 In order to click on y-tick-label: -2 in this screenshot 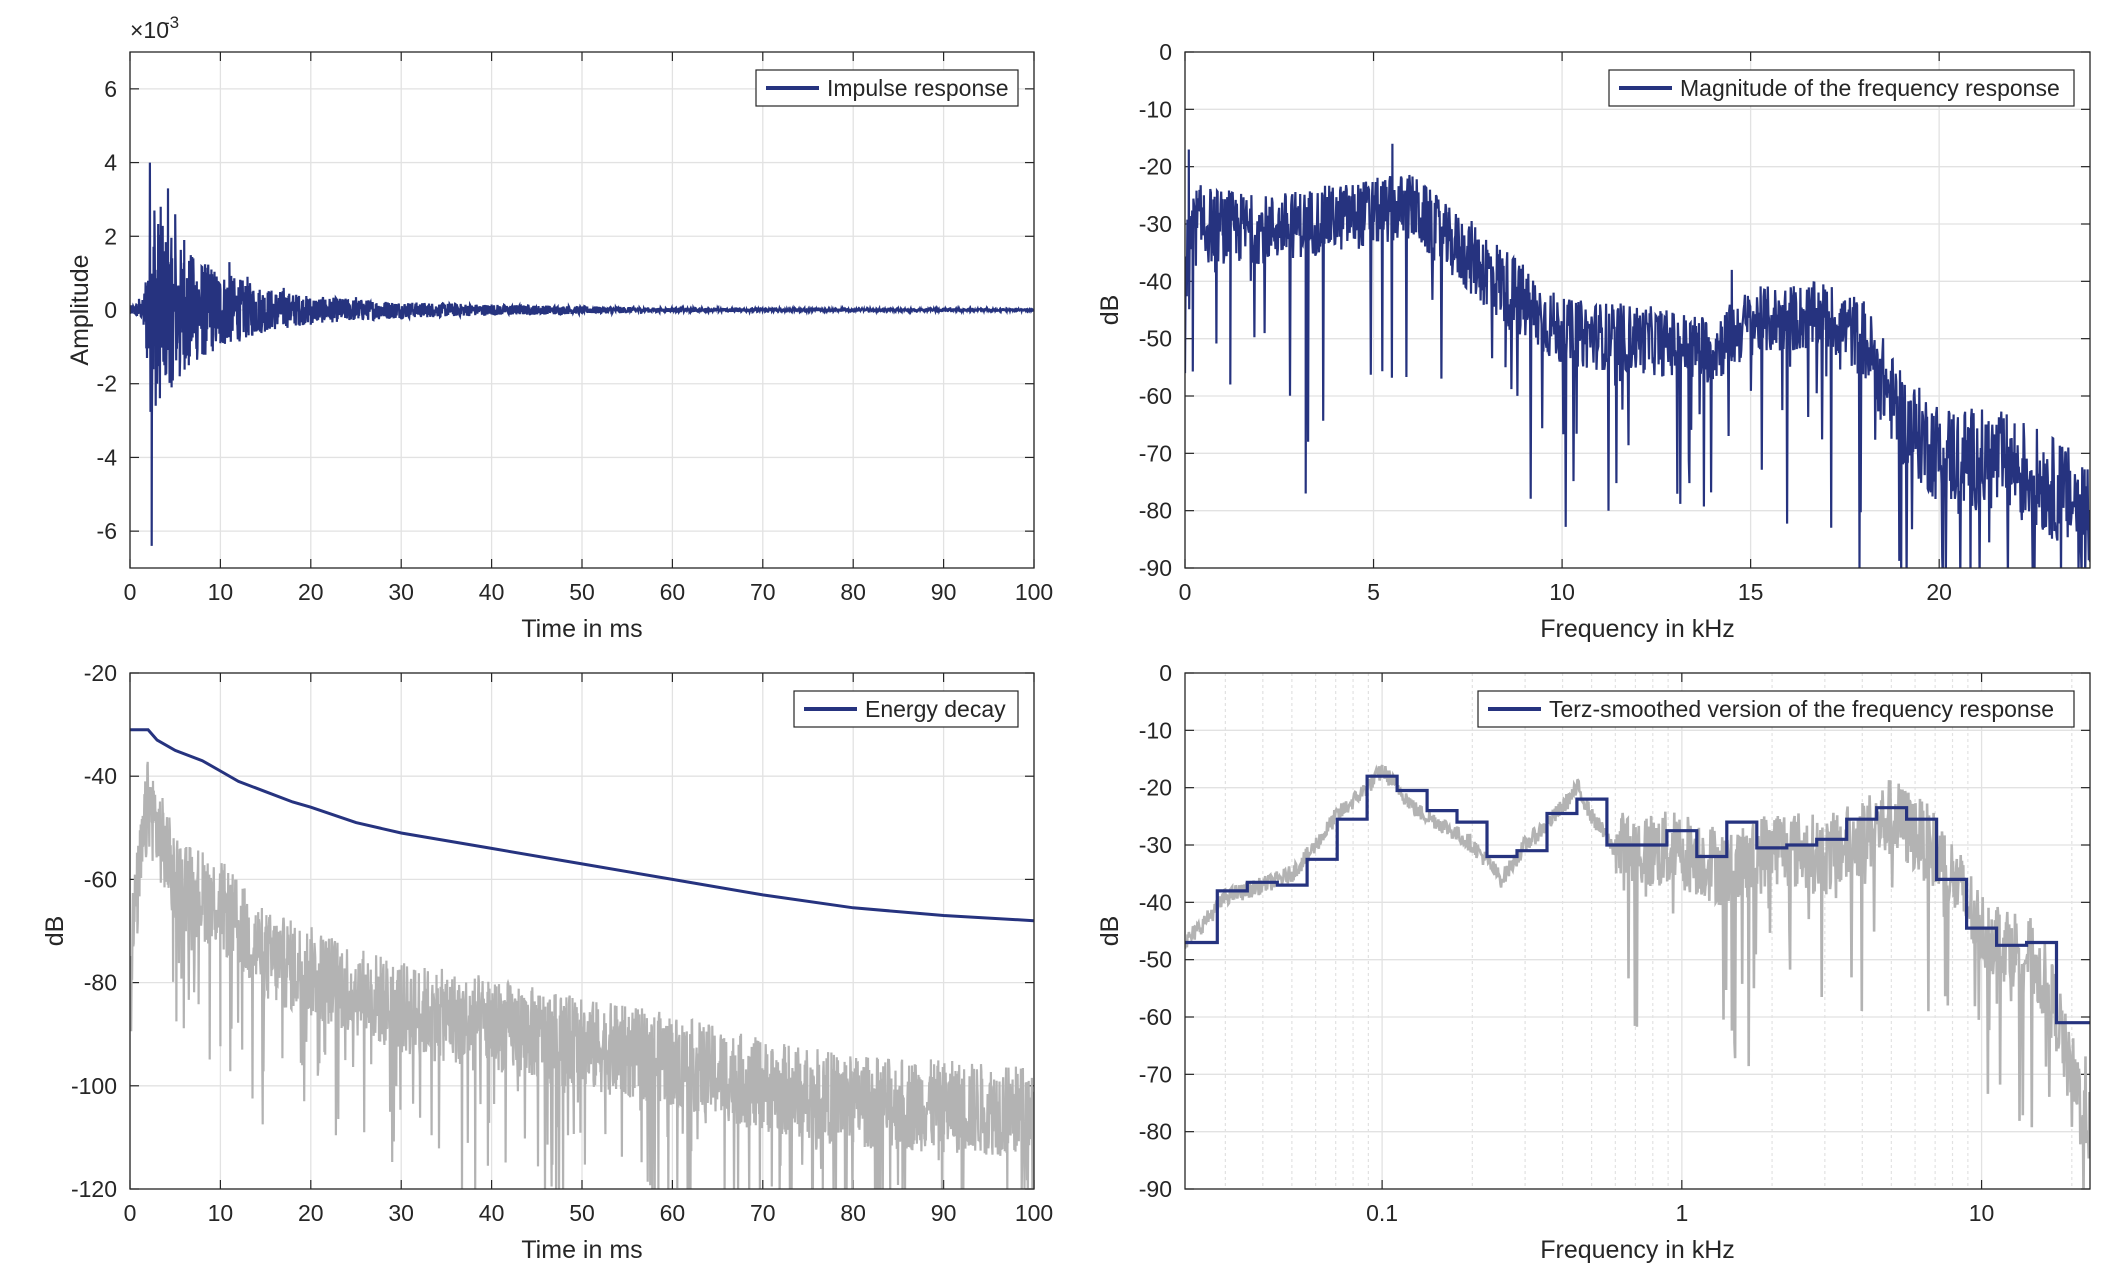, I will do `click(107, 384)`.